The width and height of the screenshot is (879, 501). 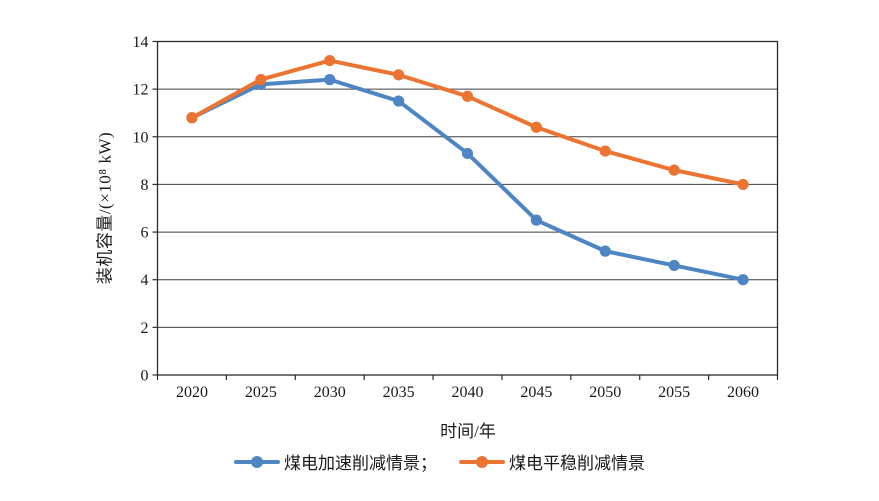 I want to click on x-tick-label: 2050, so click(x=605, y=392).